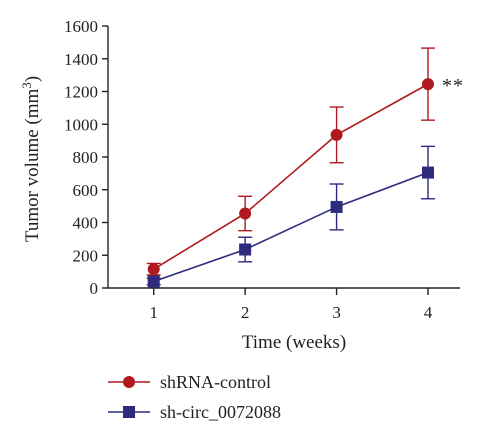 Image resolution: width=500 pixels, height=442 pixels. Describe the element at coordinates (291, 227) in the screenshot. I see `series-line` at that location.